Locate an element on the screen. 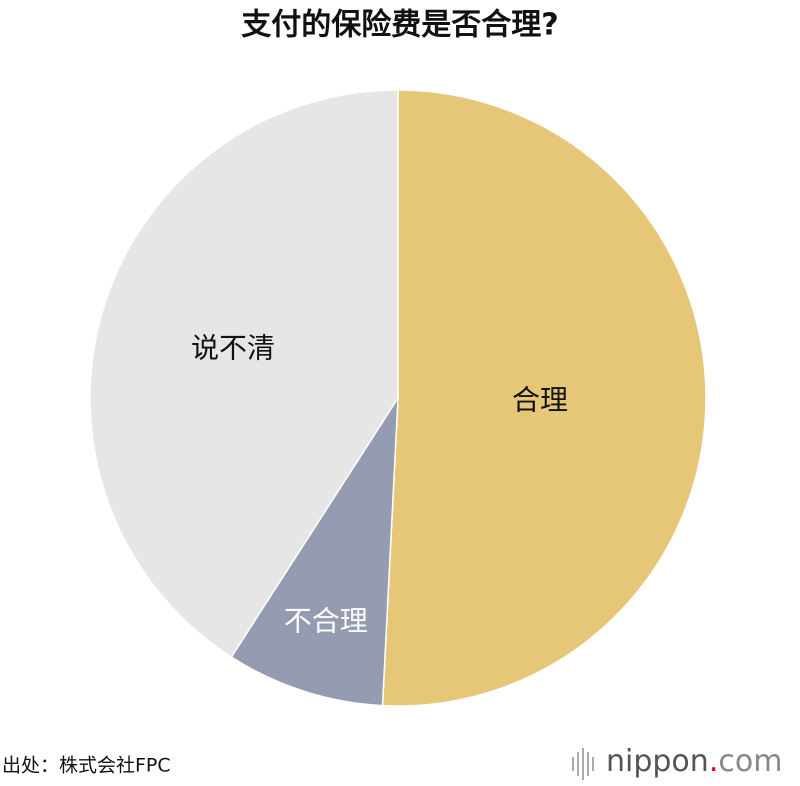 This screenshot has height=786, width=800. pie-slice is located at coordinates (314, 551).